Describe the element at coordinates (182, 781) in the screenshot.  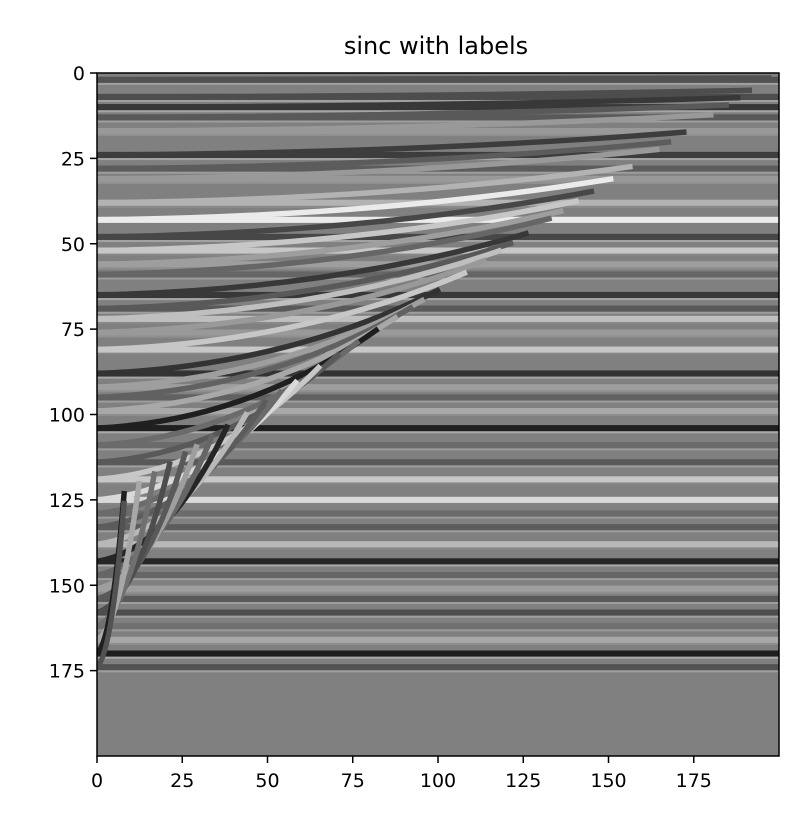
I see `x-tick-label: 25` at that location.